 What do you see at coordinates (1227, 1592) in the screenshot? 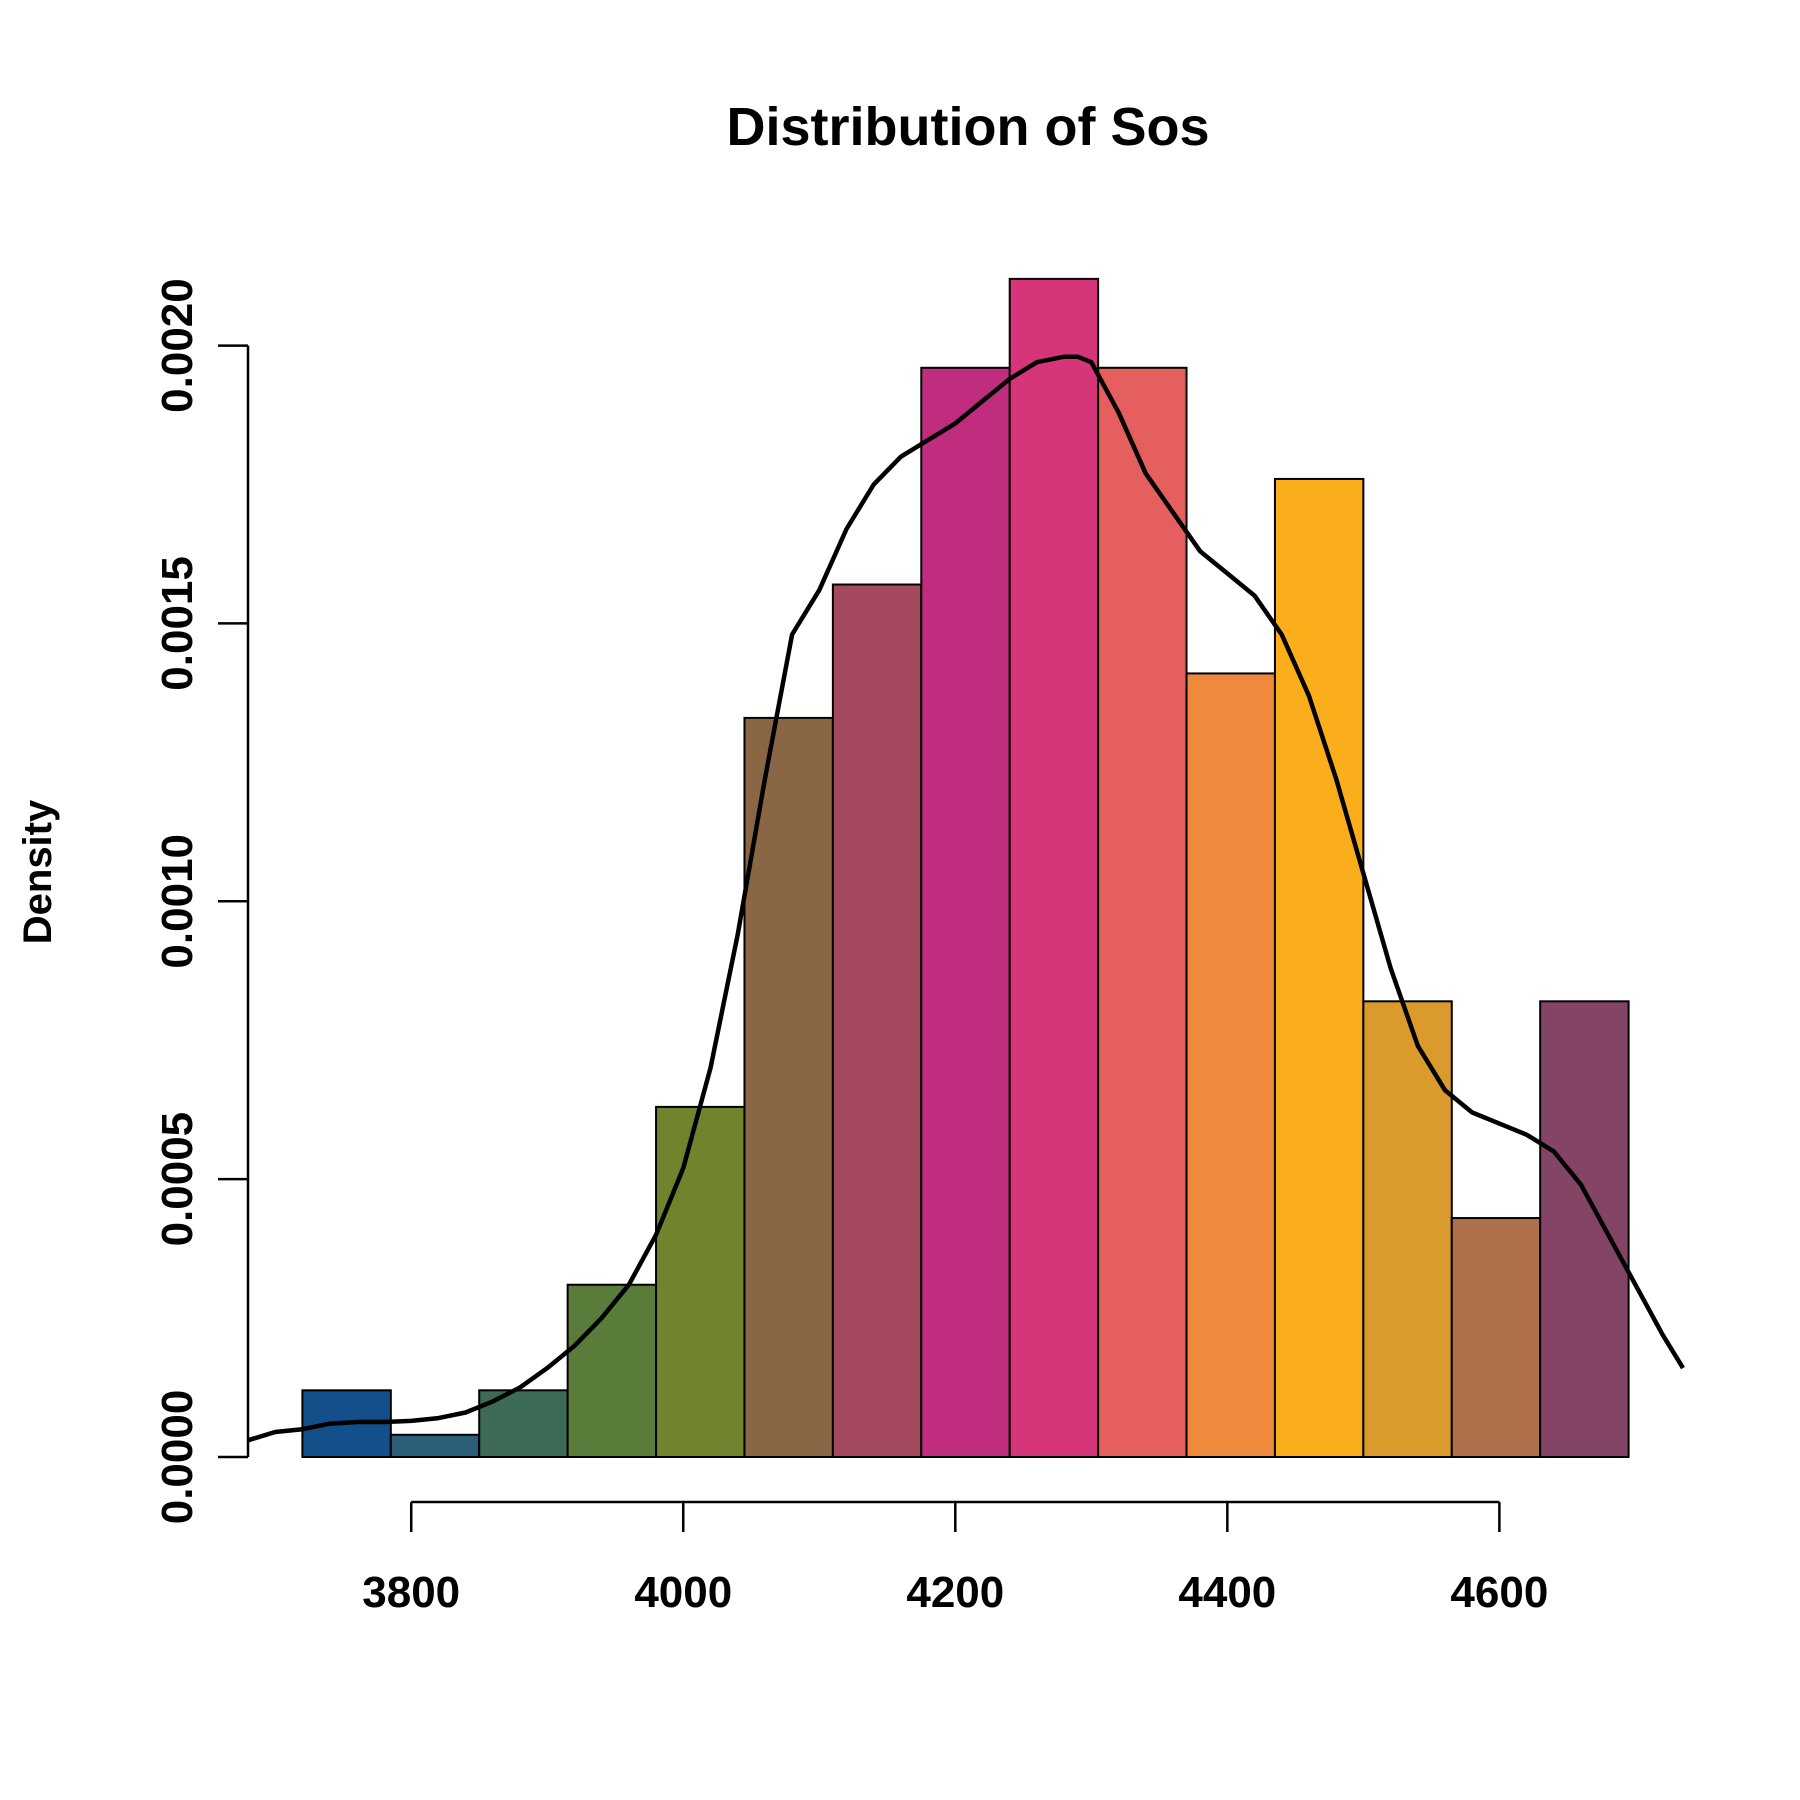
I see `x-tick-label: 4400` at bounding box center [1227, 1592].